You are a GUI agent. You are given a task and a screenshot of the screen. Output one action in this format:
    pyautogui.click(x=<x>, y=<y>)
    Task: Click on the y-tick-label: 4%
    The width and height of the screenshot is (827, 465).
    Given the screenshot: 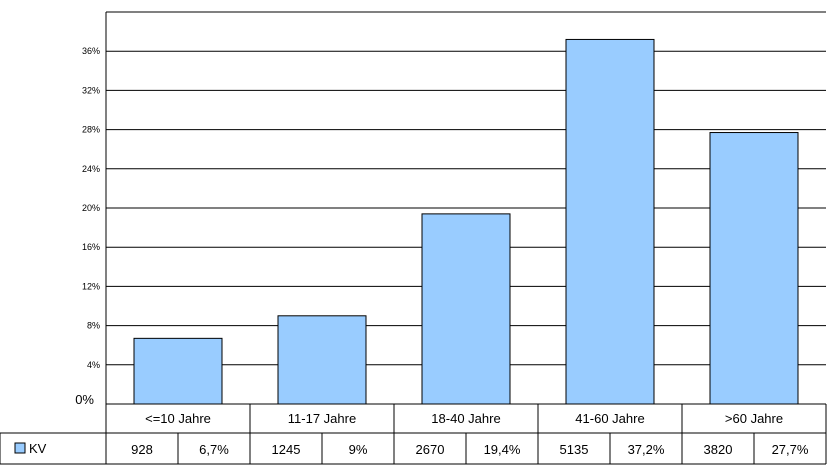 What is the action you would take?
    pyautogui.click(x=93, y=365)
    